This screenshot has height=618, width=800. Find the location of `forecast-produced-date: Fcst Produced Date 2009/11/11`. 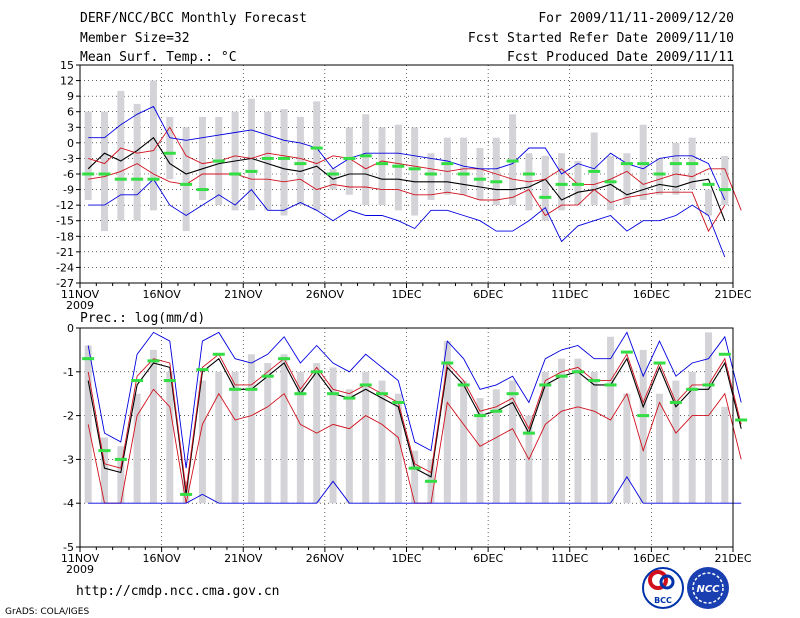

forecast-produced-date: Fcst Produced Date 2009/11/11 is located at coordinates (620, 57).